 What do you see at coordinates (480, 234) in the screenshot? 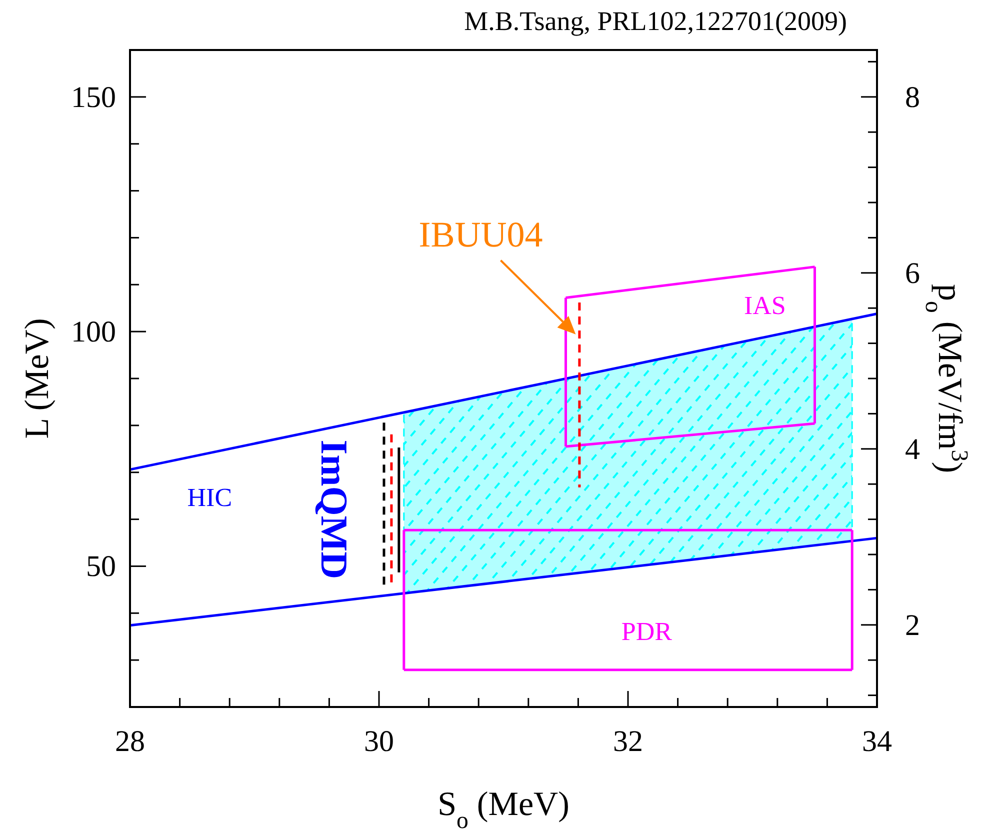
I see `annotation: IBUU04` at bounding box center [480, 234].